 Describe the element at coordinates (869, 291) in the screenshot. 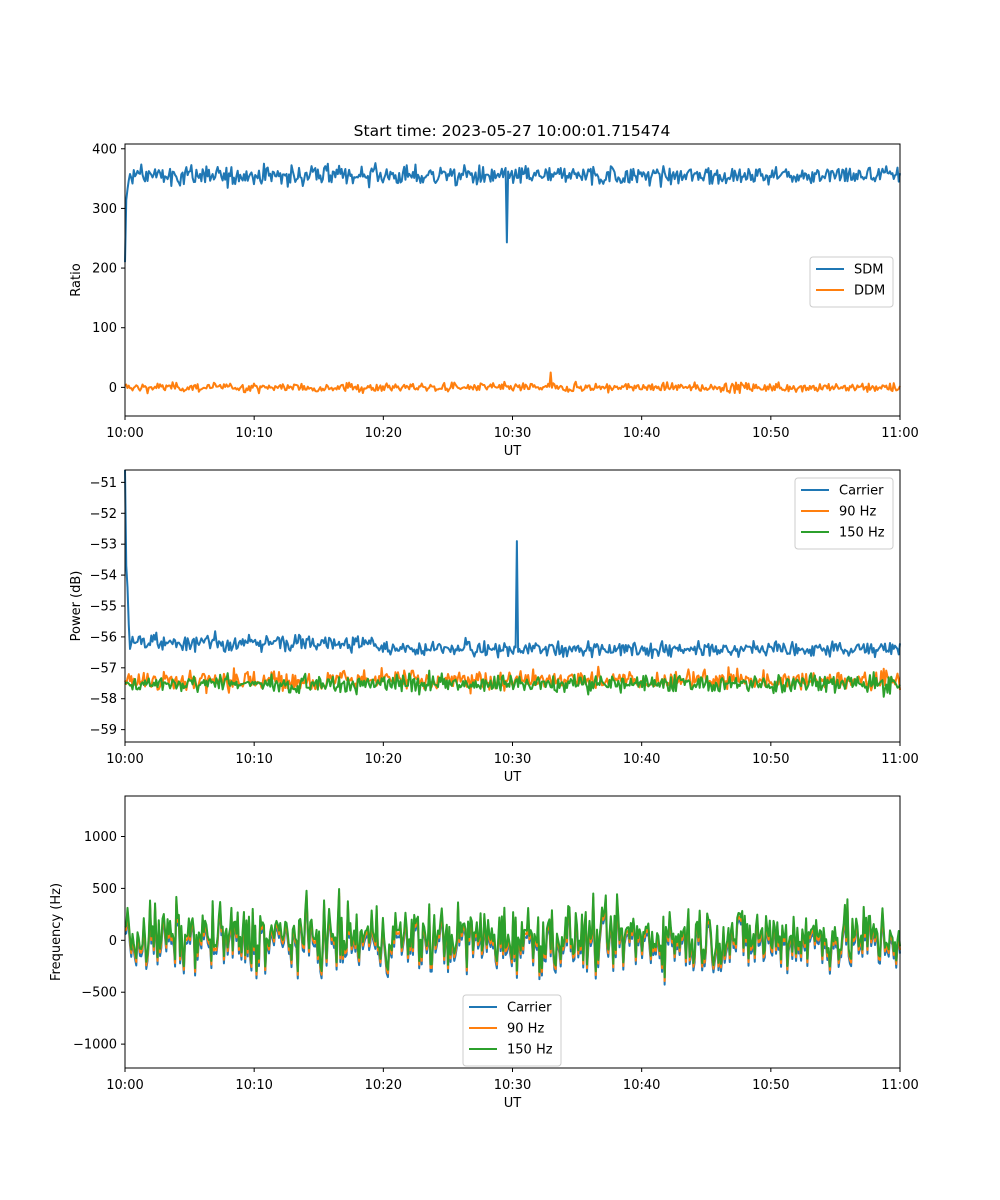

I see `legend-label: DDM` at that location.